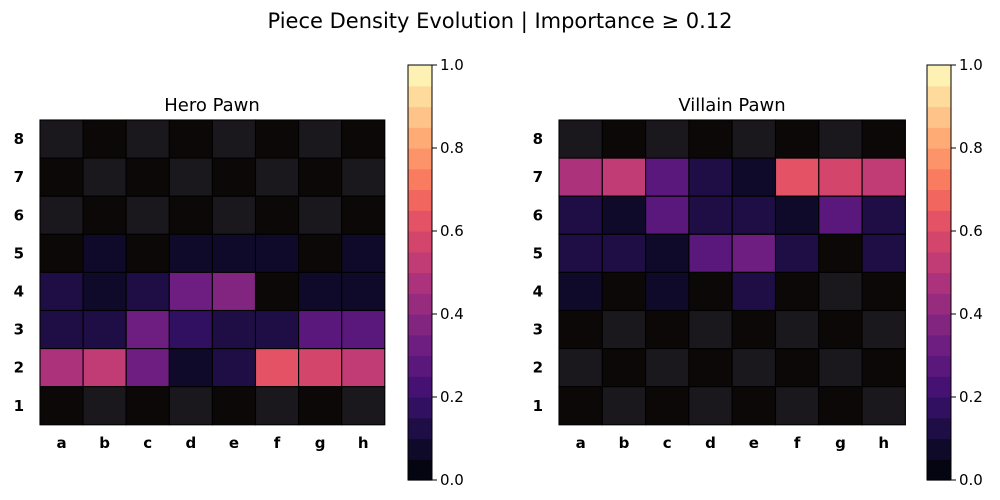  Describe the element at coordinates (710, 253) in the screenshot. I see `heatmap-cell-d5` at that location.